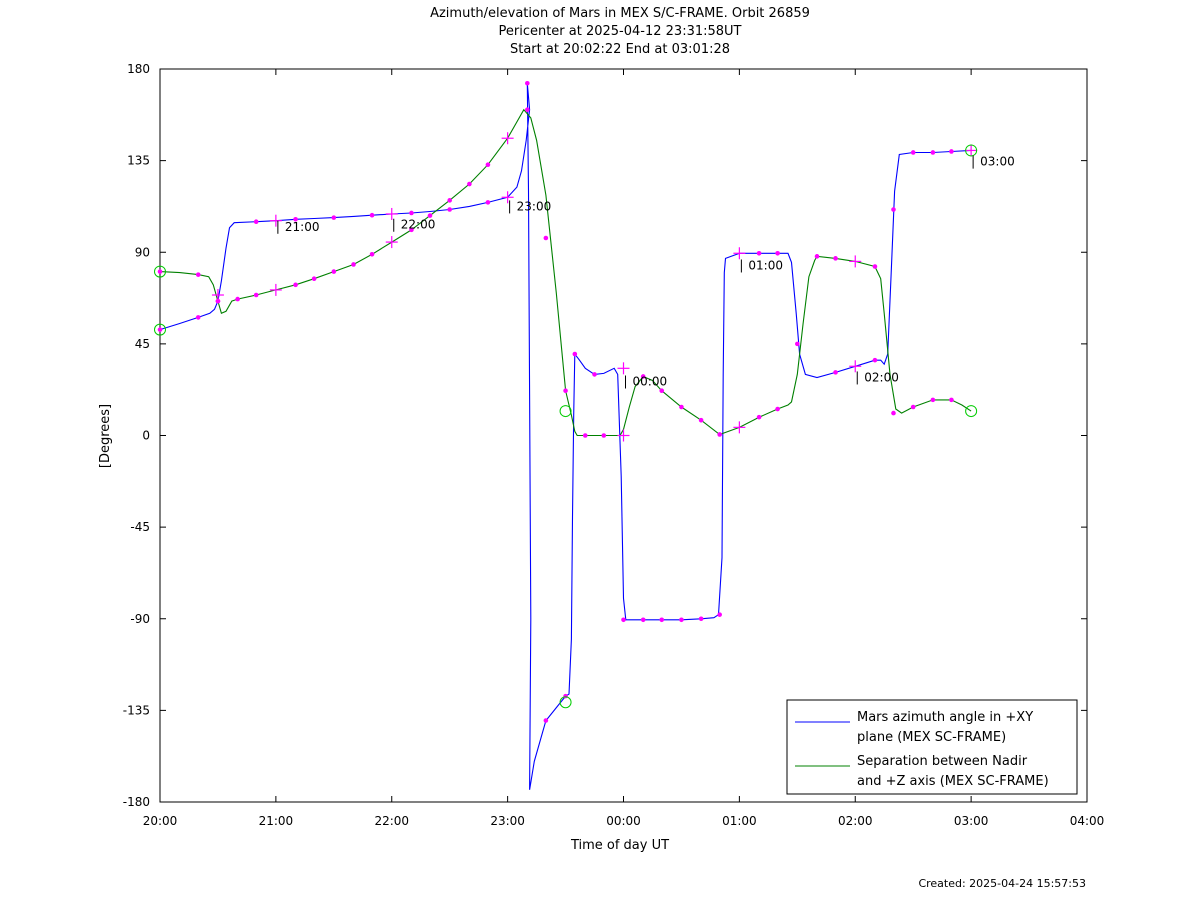  Describe the element at coordinates (138, 161) in the screenshot. I see `y-tick-label: 135` at that location.